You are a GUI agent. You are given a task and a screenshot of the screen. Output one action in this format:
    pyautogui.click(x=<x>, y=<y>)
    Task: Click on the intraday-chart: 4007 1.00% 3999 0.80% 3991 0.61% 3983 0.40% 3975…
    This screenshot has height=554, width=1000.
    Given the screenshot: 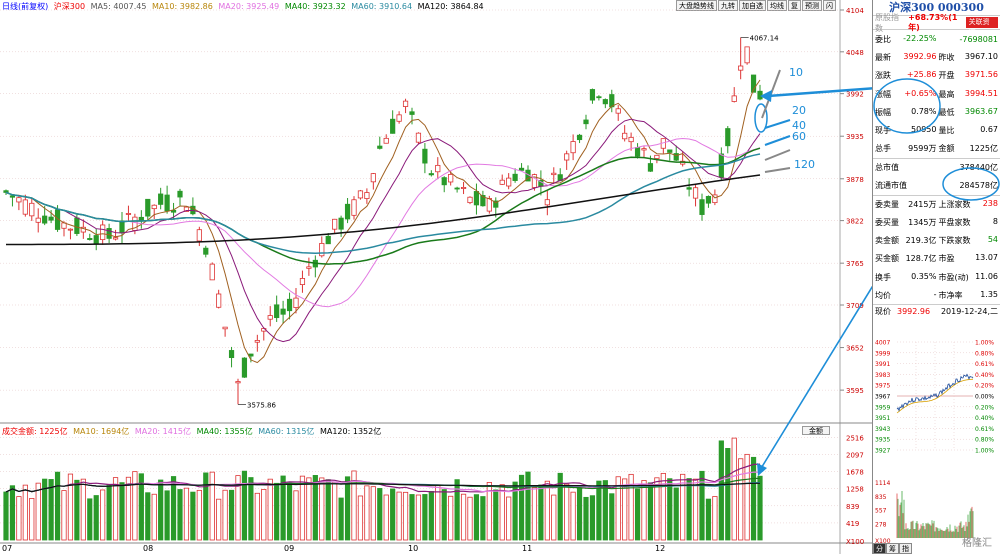 What is the action you would take?
    pyautogui.click(x=936, y=441)
    